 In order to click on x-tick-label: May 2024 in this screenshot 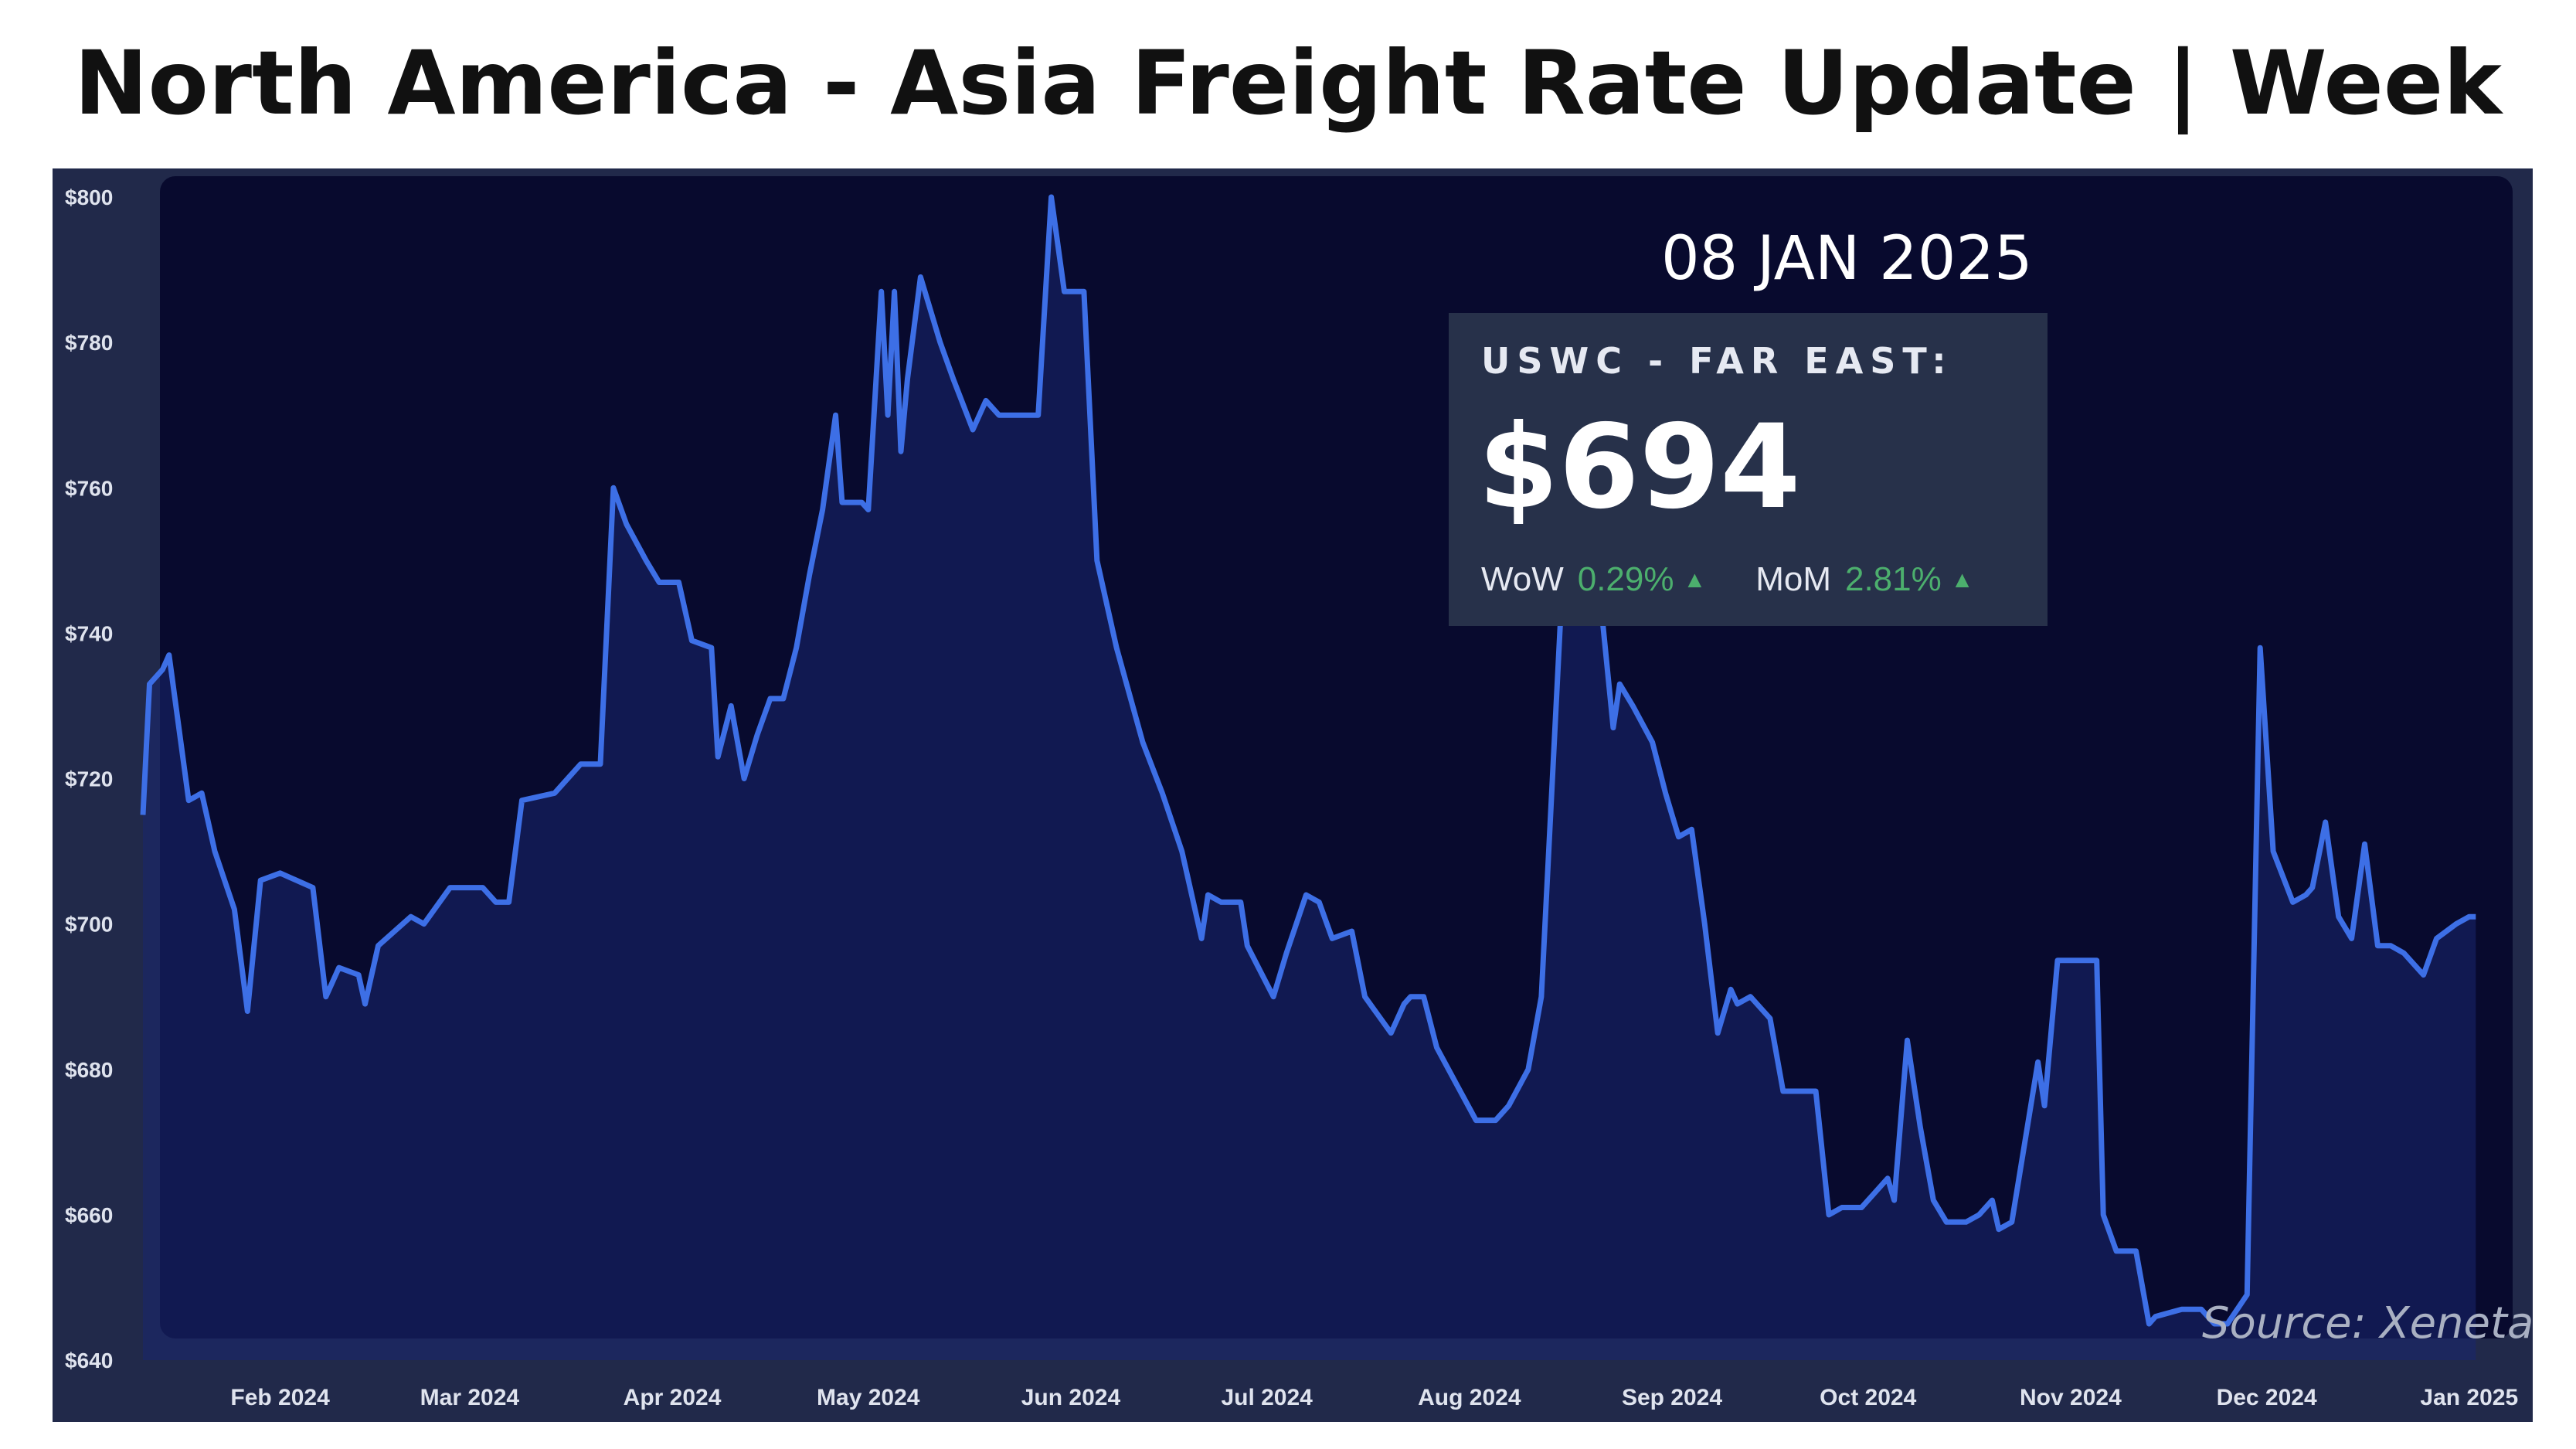, I will do `click(868, 1397)`.